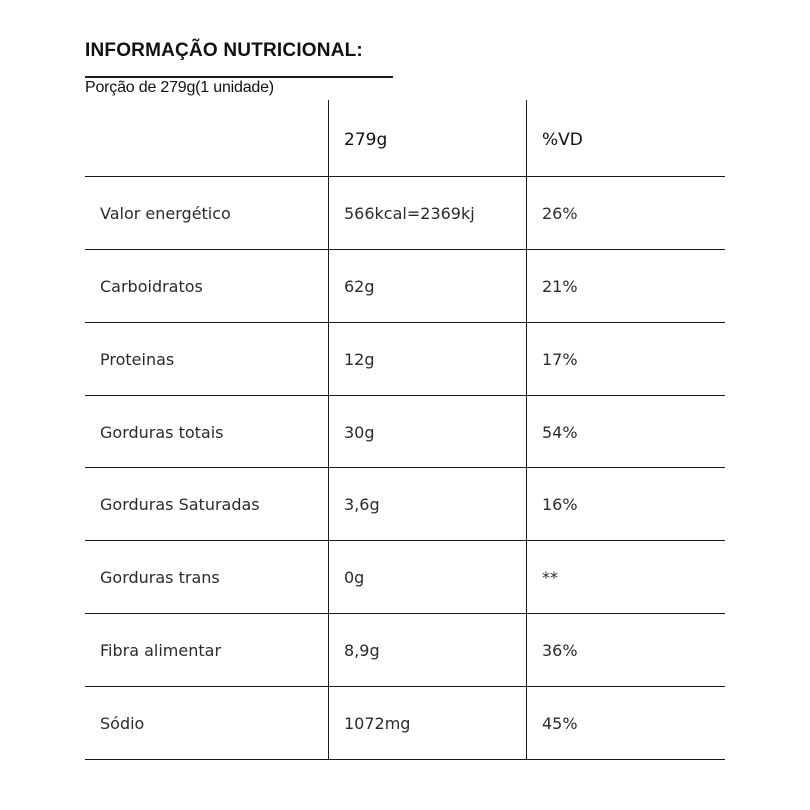 The width and height of the screenshot is (810, 810). What do you see at coordinates (560, 213) in the screenshot?
I see `nutrient-daily-value: 26%` at bounding box center [560, 213].